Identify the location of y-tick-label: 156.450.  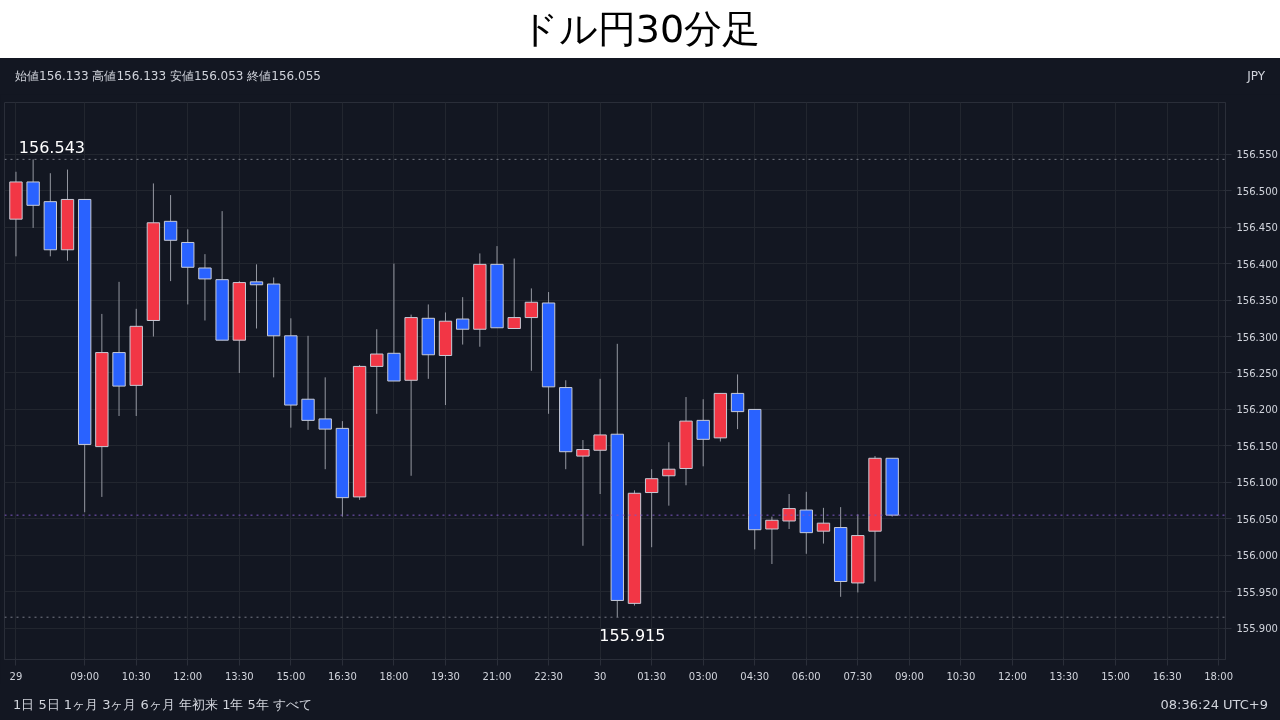
(1257, 228).